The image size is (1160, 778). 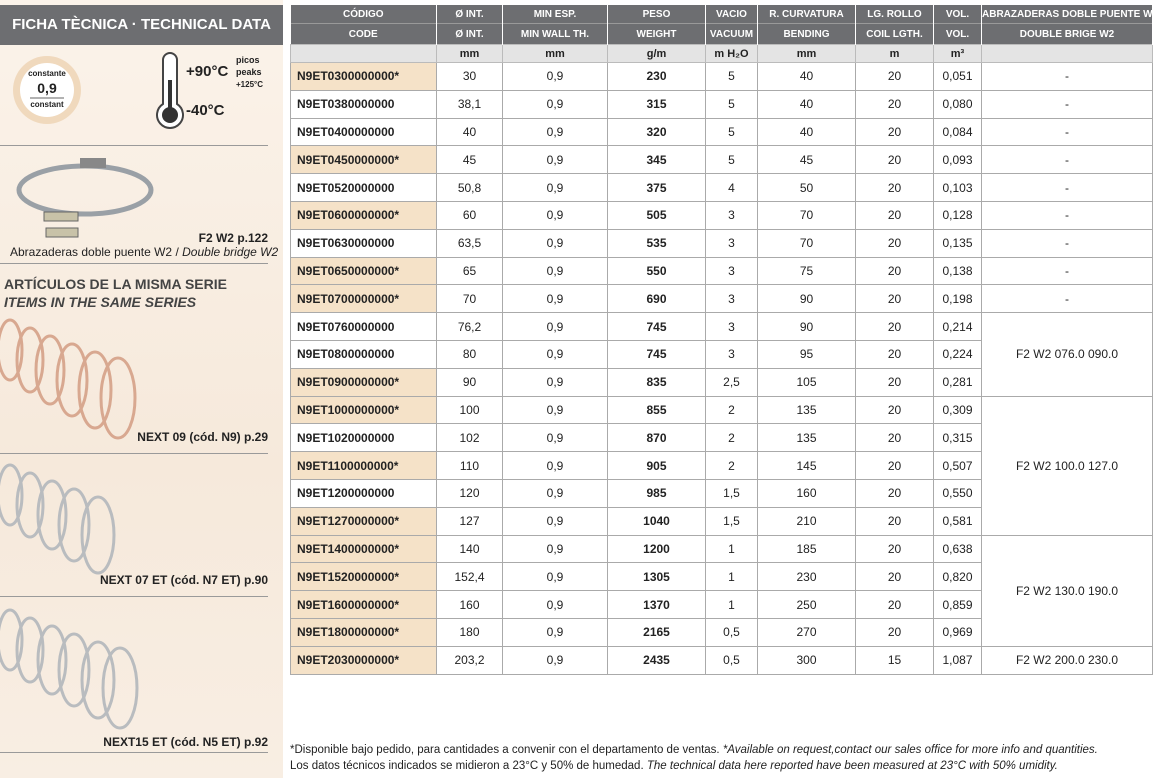 What do you see at coordinates (806, 299) in the screenshot?
I see `value-cell: 90` at bounding box center [806, 299].